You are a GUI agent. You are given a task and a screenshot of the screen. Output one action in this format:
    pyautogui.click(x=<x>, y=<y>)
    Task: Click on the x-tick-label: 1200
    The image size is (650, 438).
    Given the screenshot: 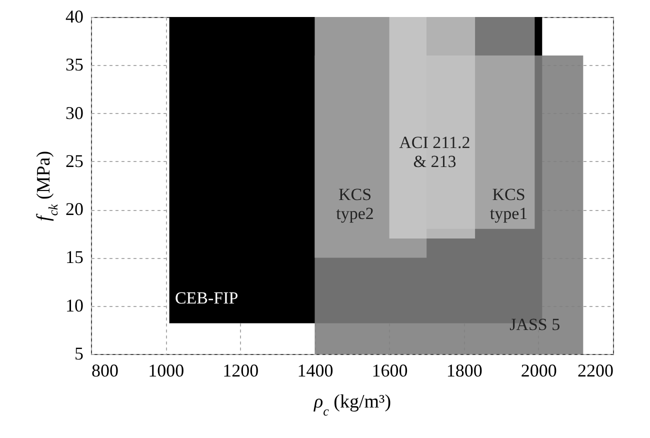 What is the action you would take?
    pyautogui.click(x=240, y=370)
    